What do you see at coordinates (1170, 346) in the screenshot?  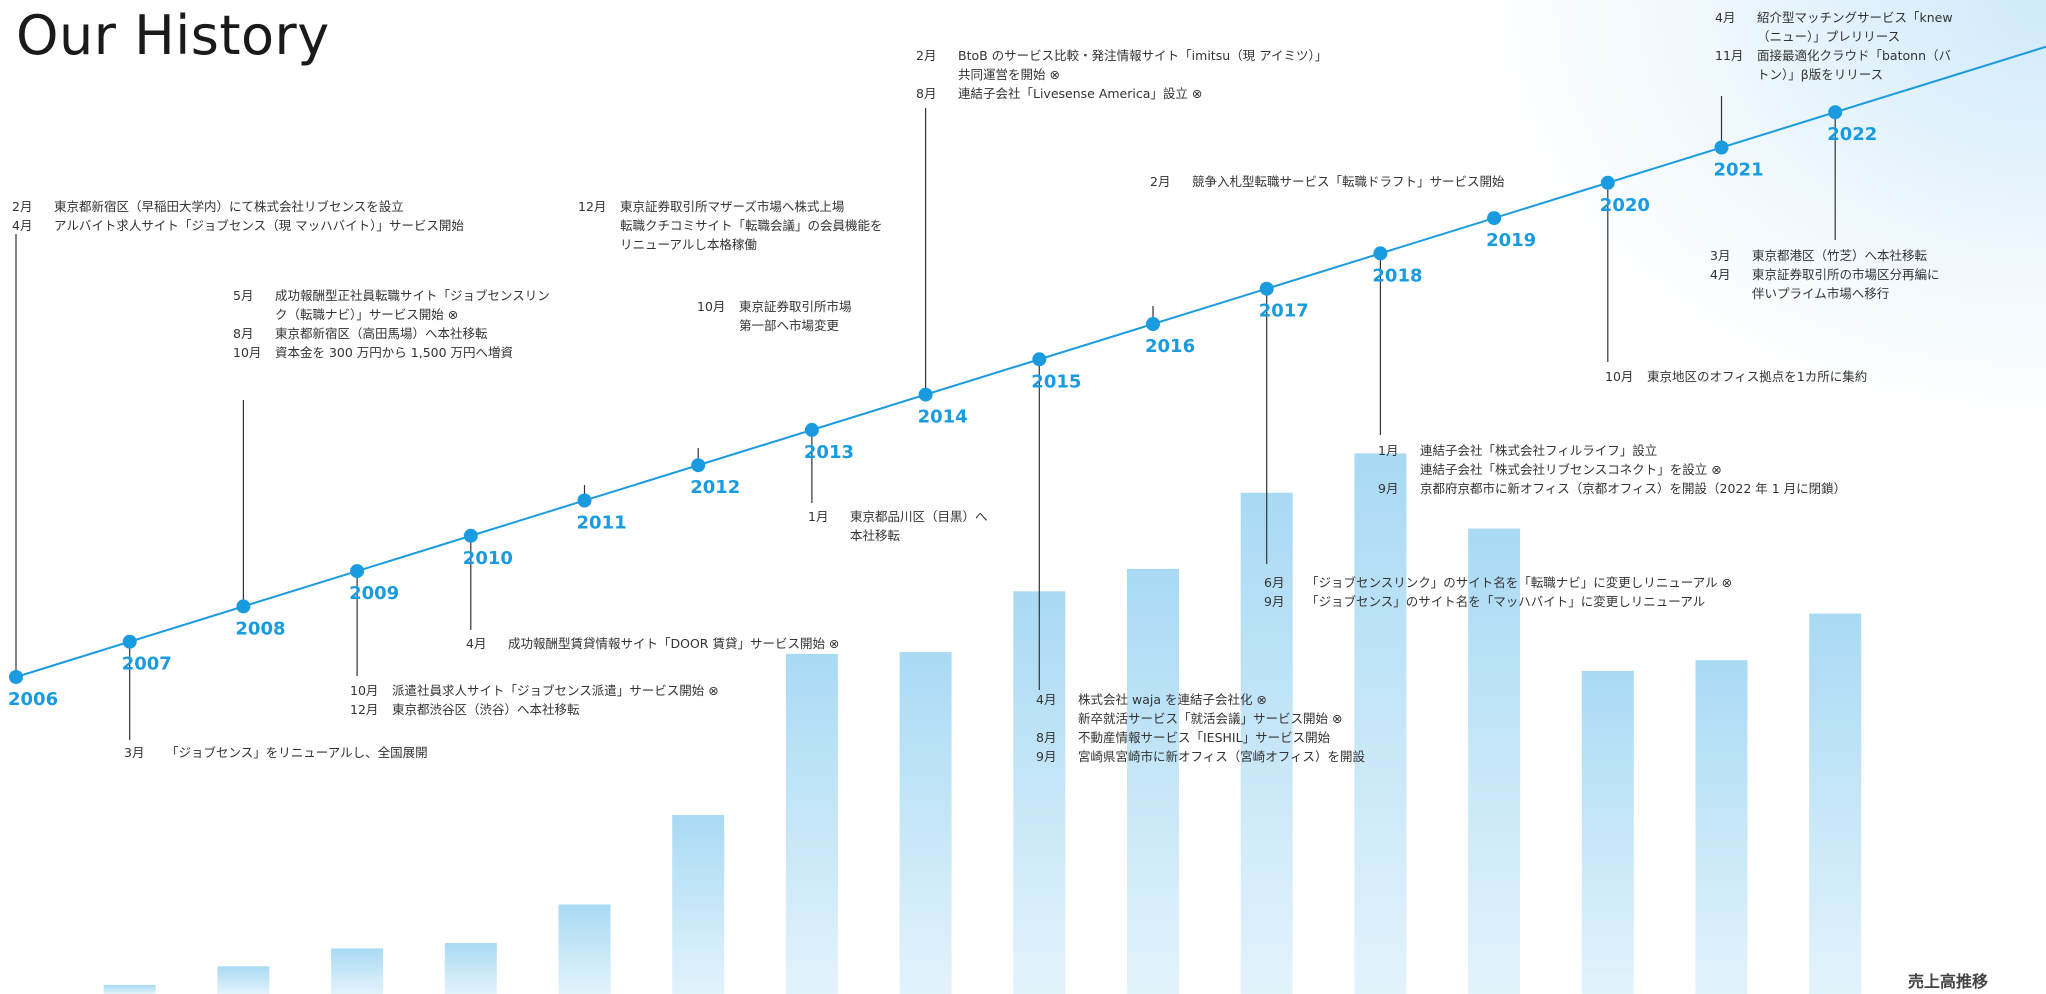 I see `year-label-2016: 2016` at bounding box center [1170, 346].